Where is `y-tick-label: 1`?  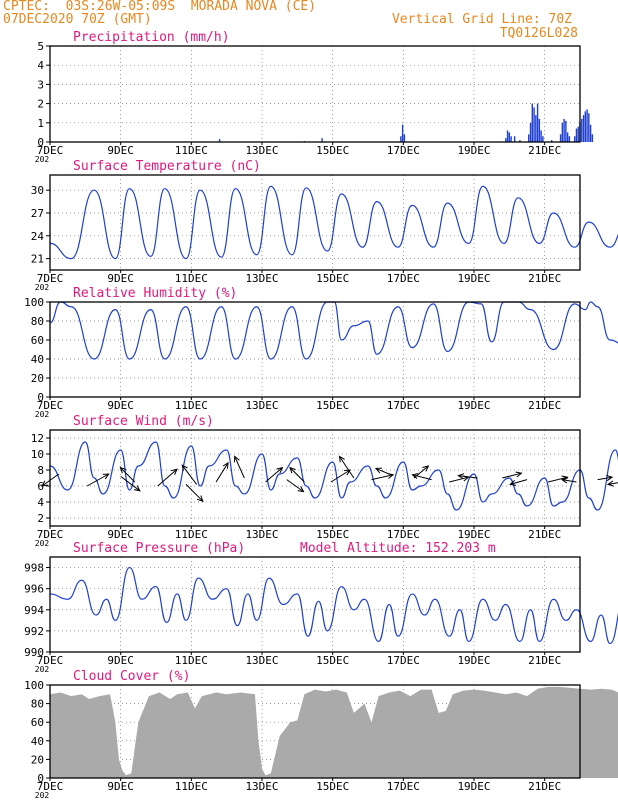 y-tick-label: 1 is located at coordinates (40, 123).